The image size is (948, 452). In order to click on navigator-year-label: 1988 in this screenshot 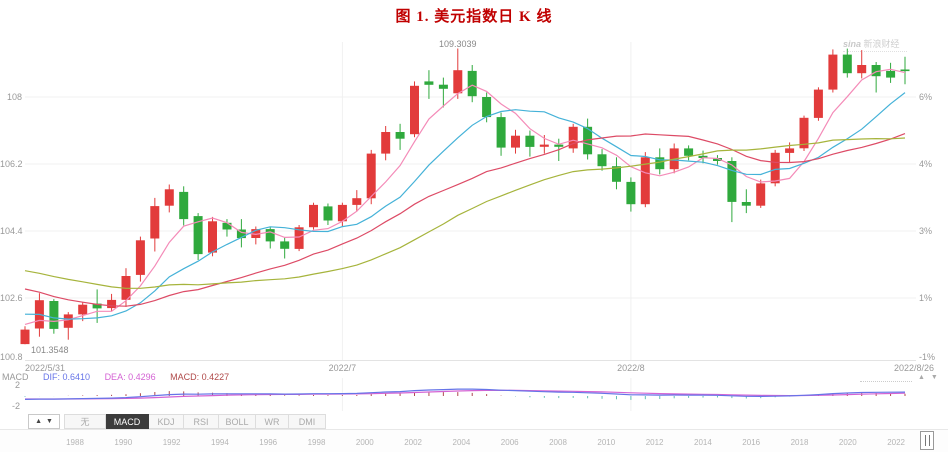, I will do `click(75, 442)`.